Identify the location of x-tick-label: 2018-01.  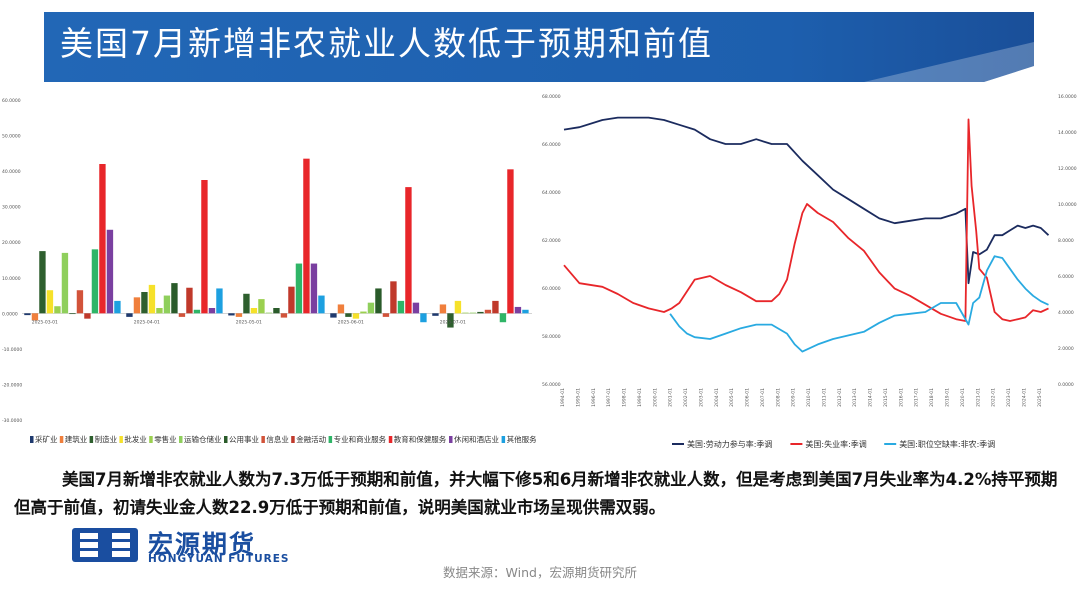
(932, 397).